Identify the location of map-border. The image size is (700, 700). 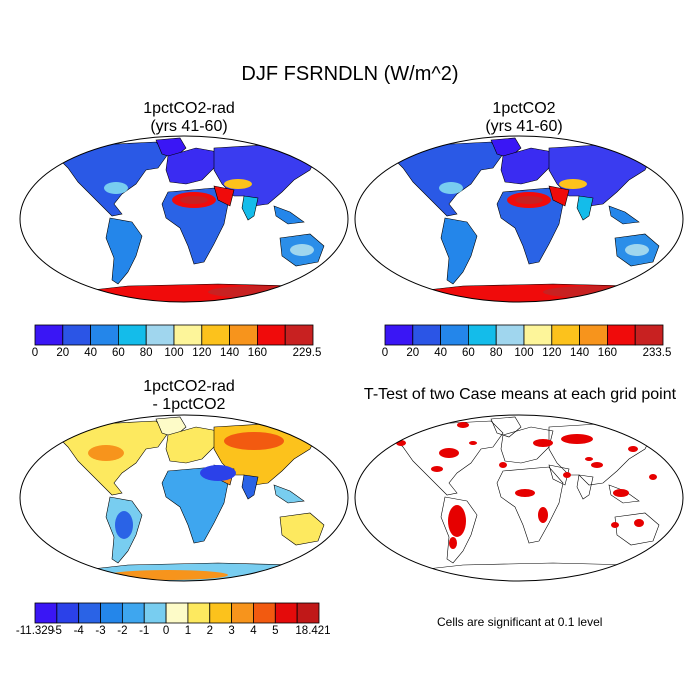
(519, 219).